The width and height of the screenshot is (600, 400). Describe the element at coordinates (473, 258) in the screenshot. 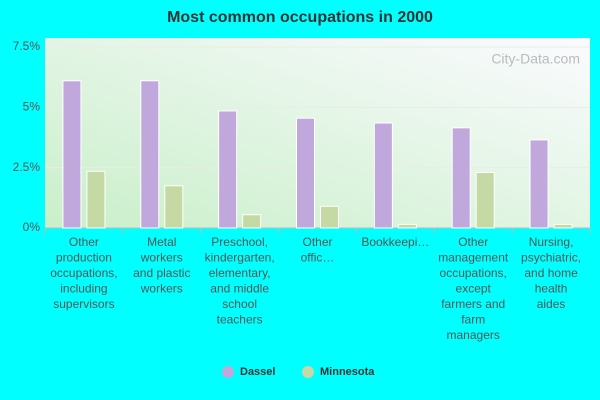

I see `x-tick-line: management` at that location.